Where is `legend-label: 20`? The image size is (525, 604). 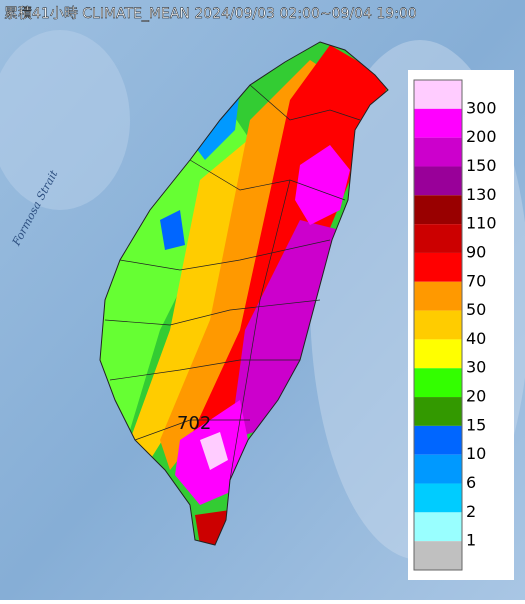 legend-label: 20 is located at coordinates (476, 396).